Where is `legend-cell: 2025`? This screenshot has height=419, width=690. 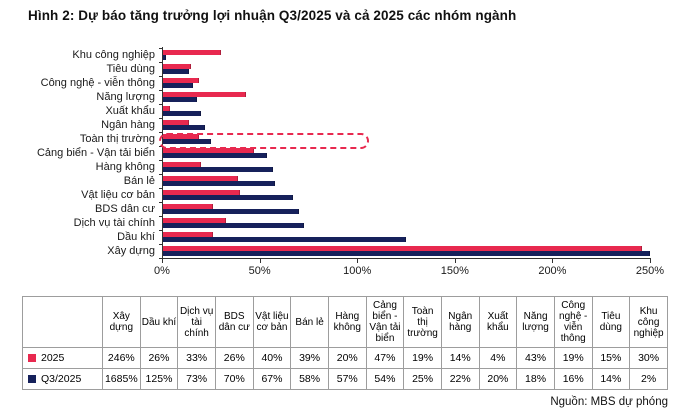
legend-cell: 2025 is located at coordinates (62, 358).